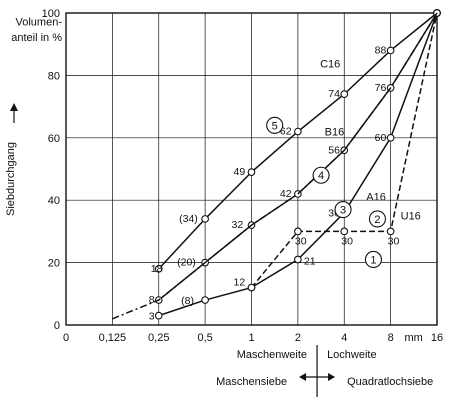 This screenshot has height=407, width=450. Describe the element at coordinates (330, 64) in the screenshot. I see `series-name-c16: C16` at that location.